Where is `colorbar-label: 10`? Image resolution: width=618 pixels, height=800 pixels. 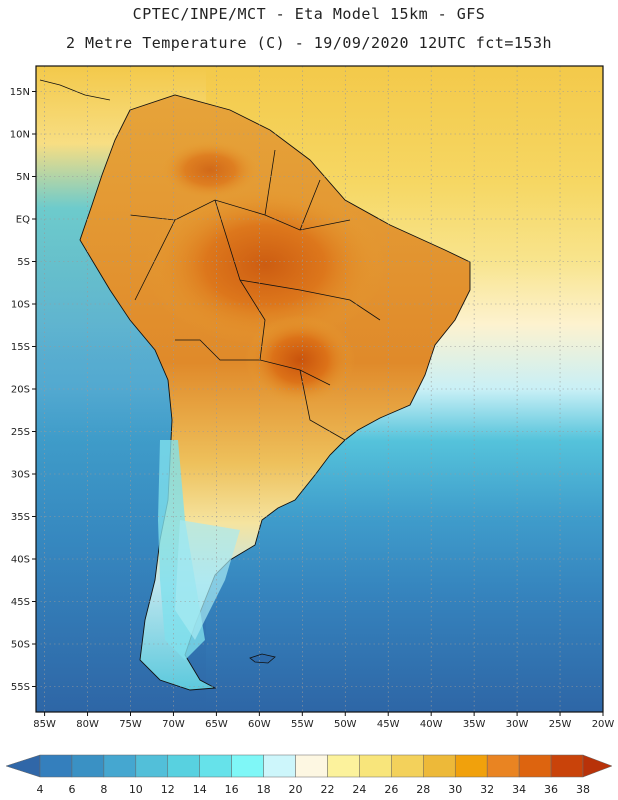
colorbar-label: 10 is located at coordinates (136, 789).